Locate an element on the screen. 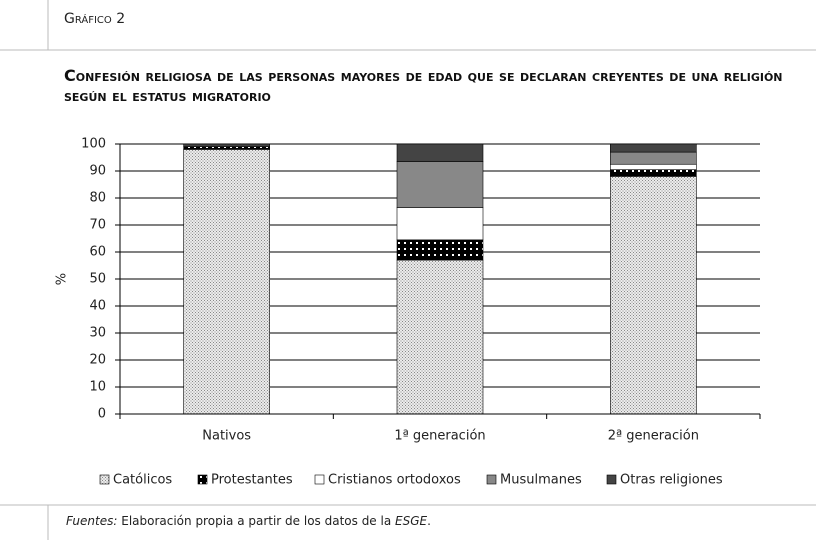 The height and width of the screenshot is (540, 816). y-tick-label: 80 is located at coordinates (97, 198).